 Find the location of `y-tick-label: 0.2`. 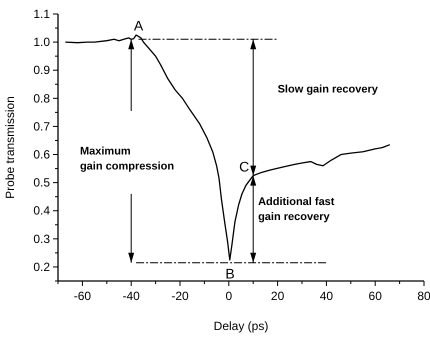

y-tick-label: 0.2 is located at coordinates (41, 267).